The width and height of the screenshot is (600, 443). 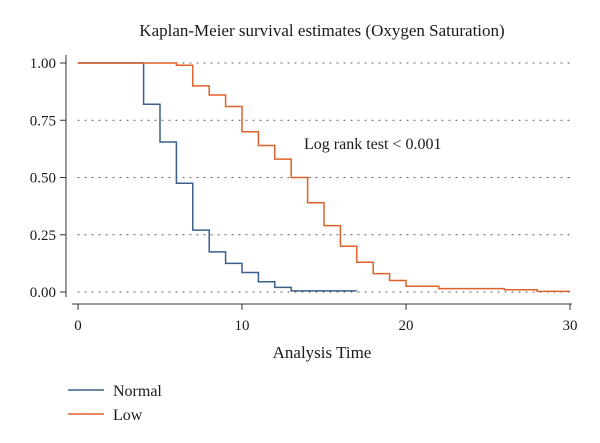 What do you see at coordinates (570, 326) in the screenshot?
I see `x-tick-label: 30` at bounding box center [570, 326].